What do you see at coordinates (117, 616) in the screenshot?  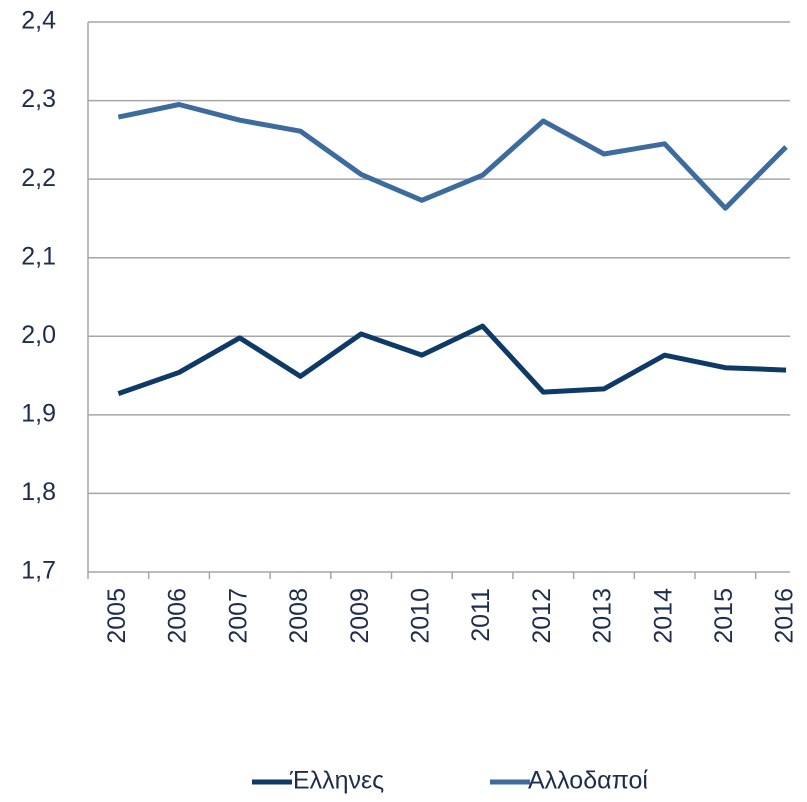 I see `x-tick-label: 2005` at bounding box center [117, 616].